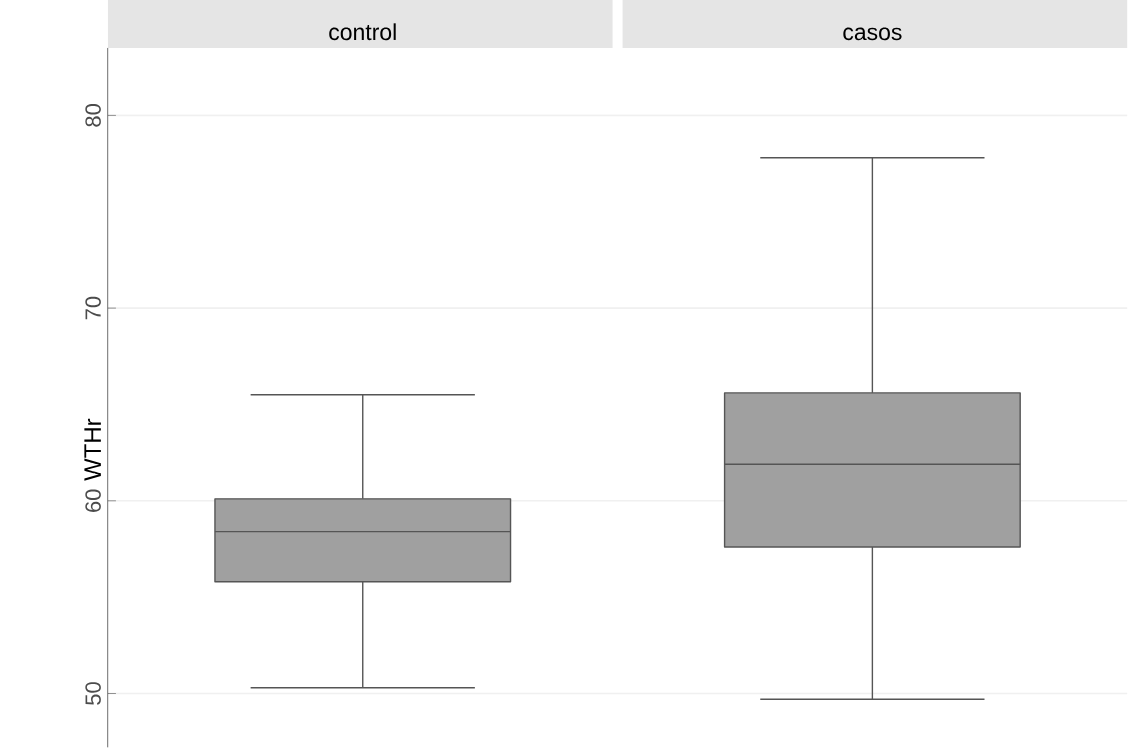  I want to click on y-tick-label: 50, so click(93, 693).